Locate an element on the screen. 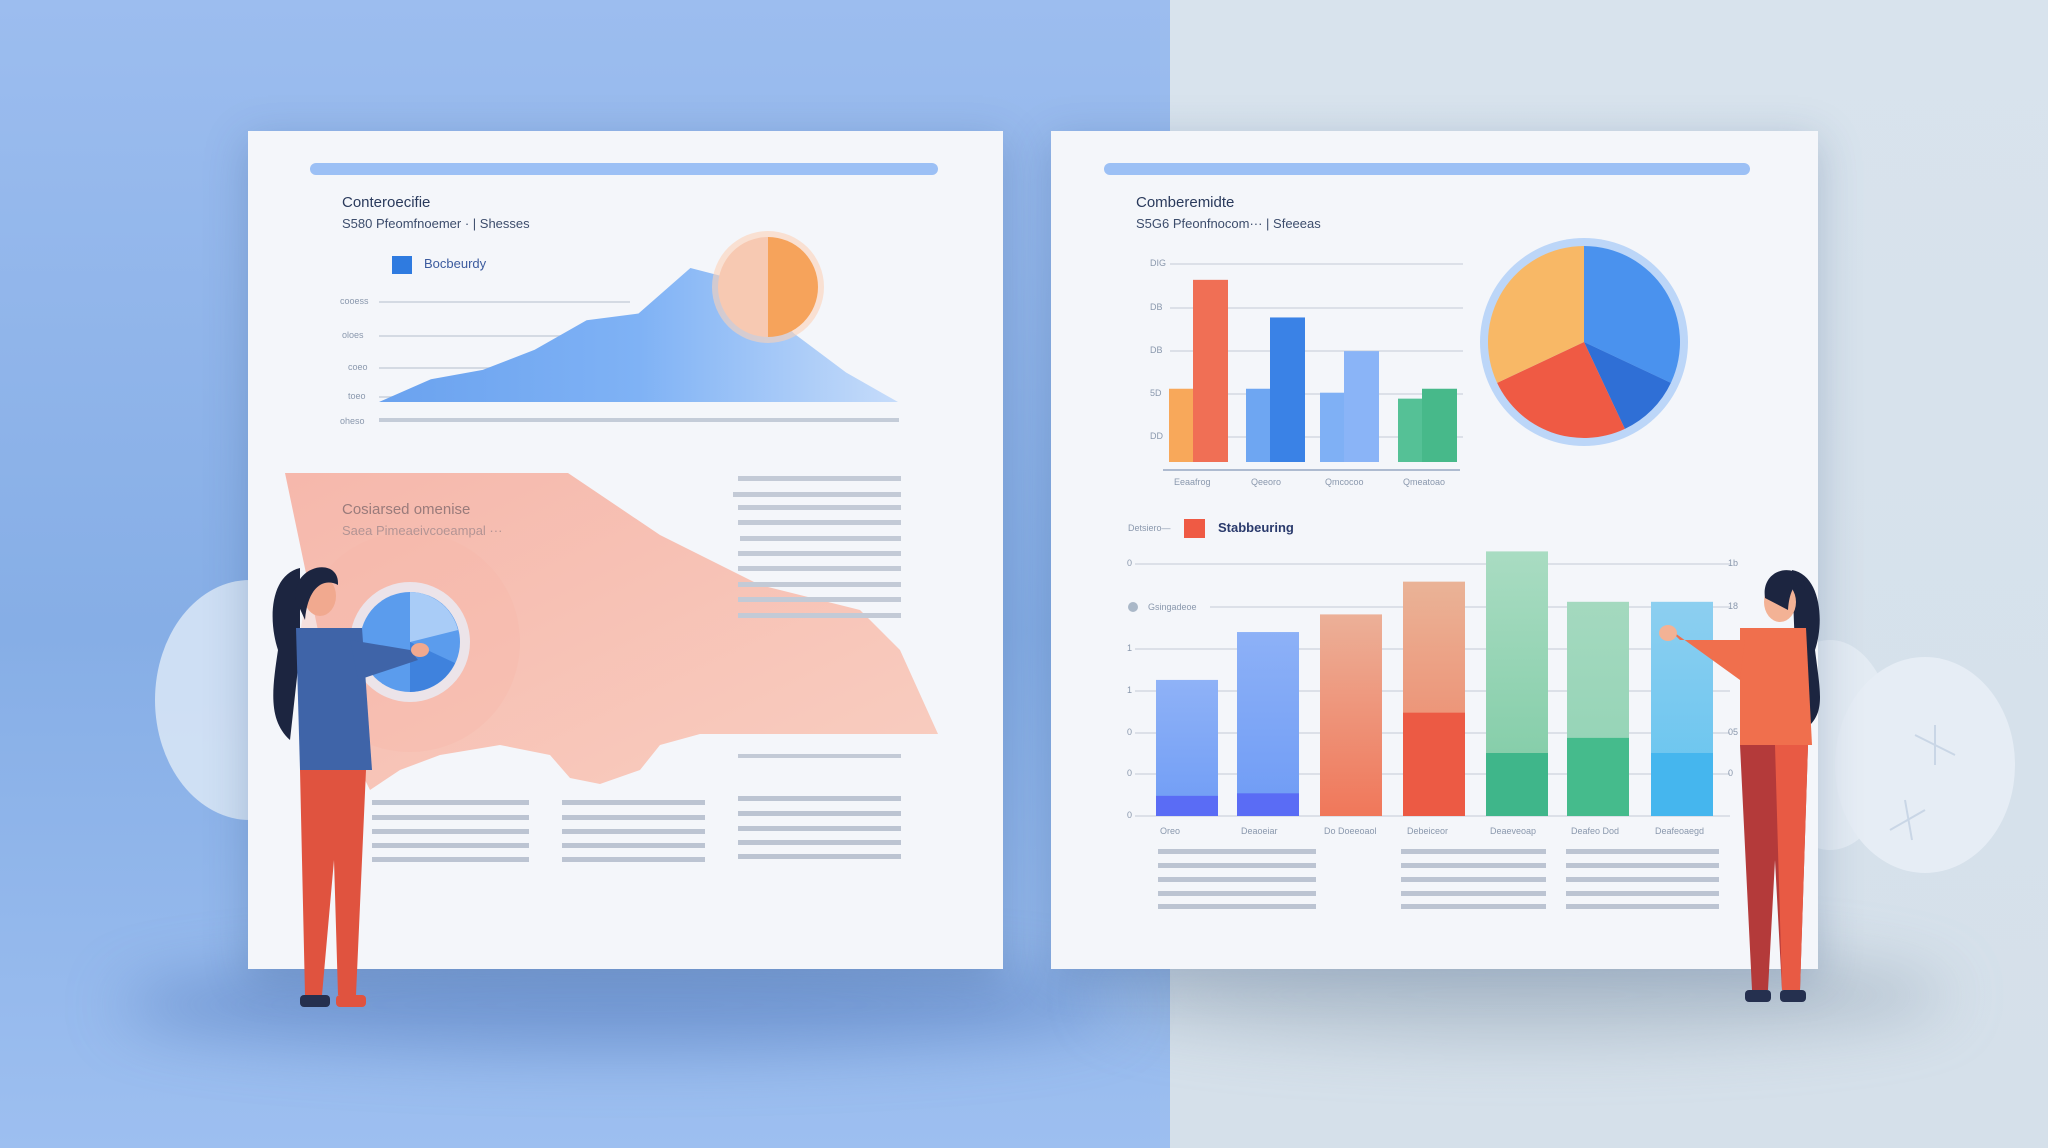 The image size is (2048, 1148). y-tick-label-right: 05 is located at coordinates (1733, 732).